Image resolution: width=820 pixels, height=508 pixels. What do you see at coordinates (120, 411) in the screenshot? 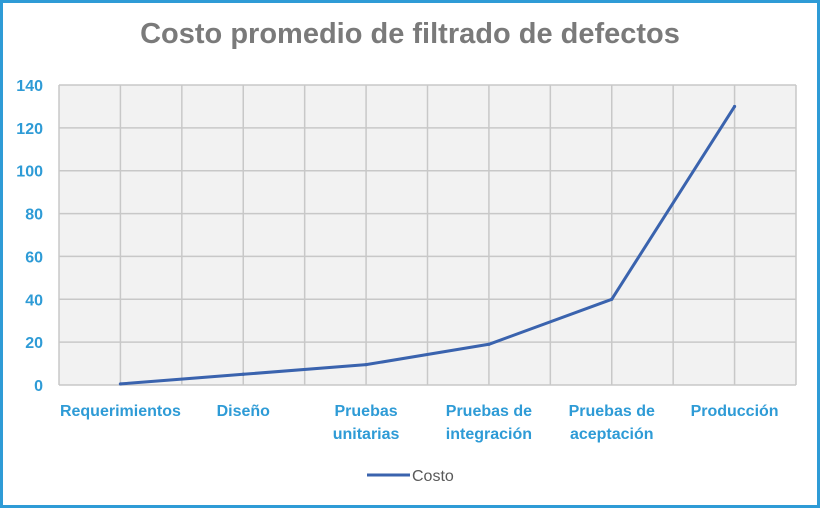
I see `x-tick-label: Requerimientos` at bounding box center [120, 411].